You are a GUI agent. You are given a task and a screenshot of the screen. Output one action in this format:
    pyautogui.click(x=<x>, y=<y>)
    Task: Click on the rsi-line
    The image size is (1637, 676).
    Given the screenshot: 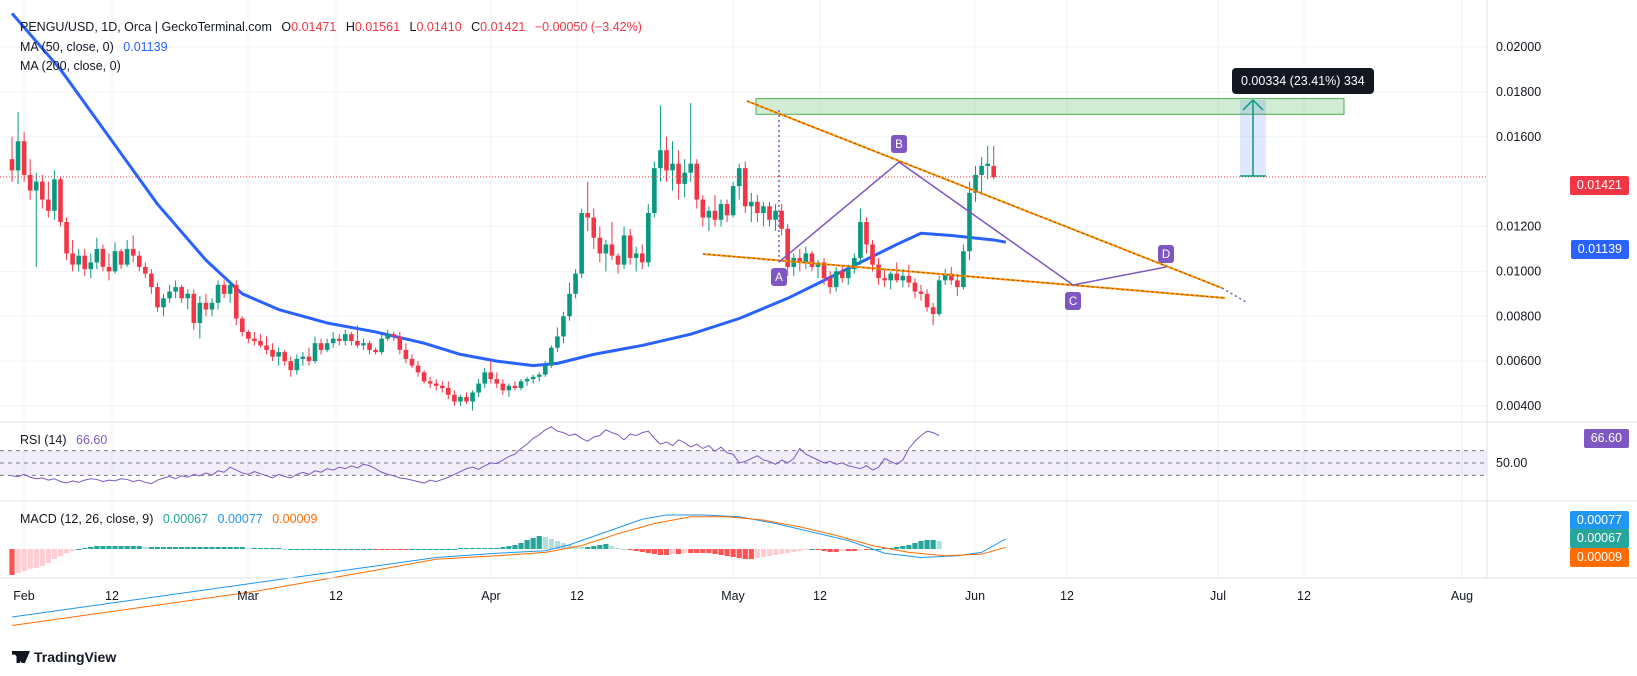 What is the action you would take?
    pyautogui.click(x=475, y=455)
    